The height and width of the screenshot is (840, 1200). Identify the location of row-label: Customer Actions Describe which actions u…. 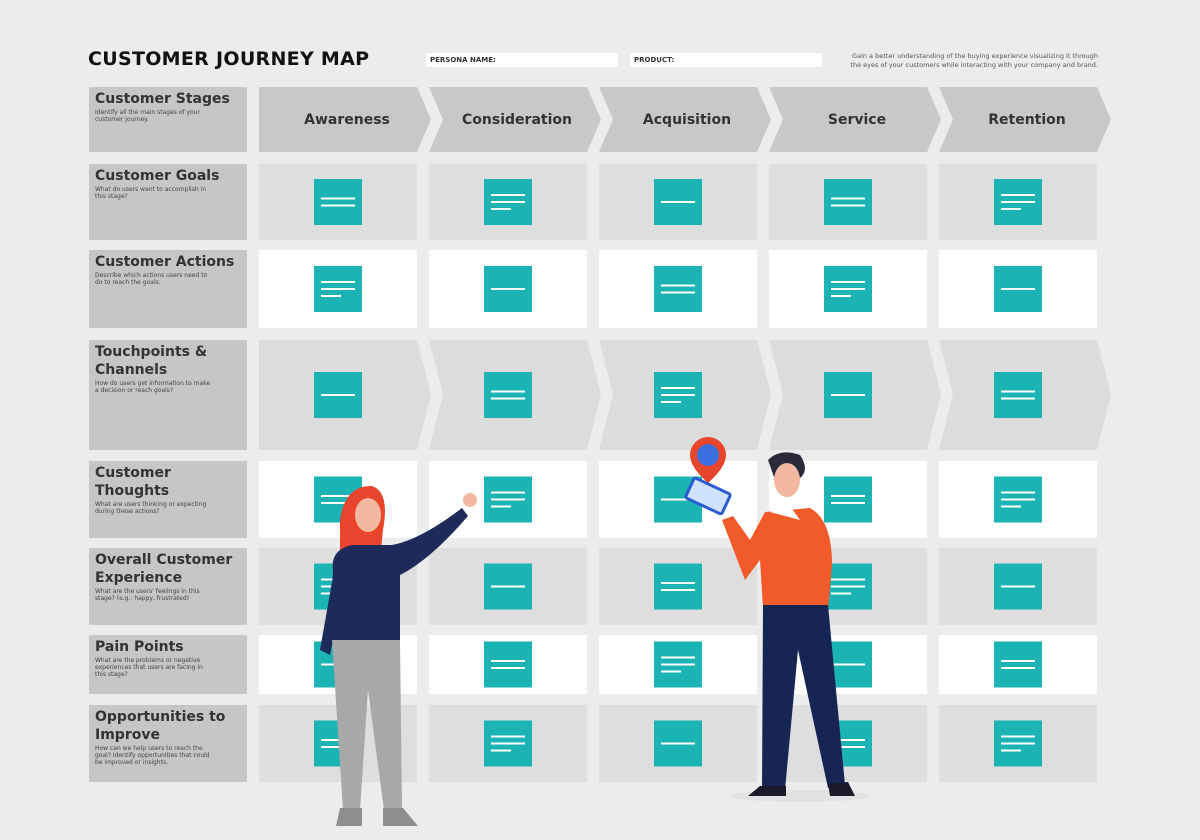
(170, 269).